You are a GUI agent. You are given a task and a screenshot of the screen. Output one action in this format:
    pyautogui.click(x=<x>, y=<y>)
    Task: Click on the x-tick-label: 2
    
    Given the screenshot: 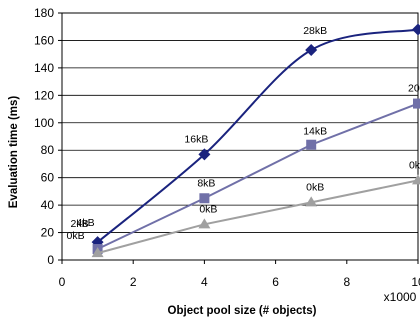 What is the action you would take?
    pyautogui.click(x=133, y=282)
    